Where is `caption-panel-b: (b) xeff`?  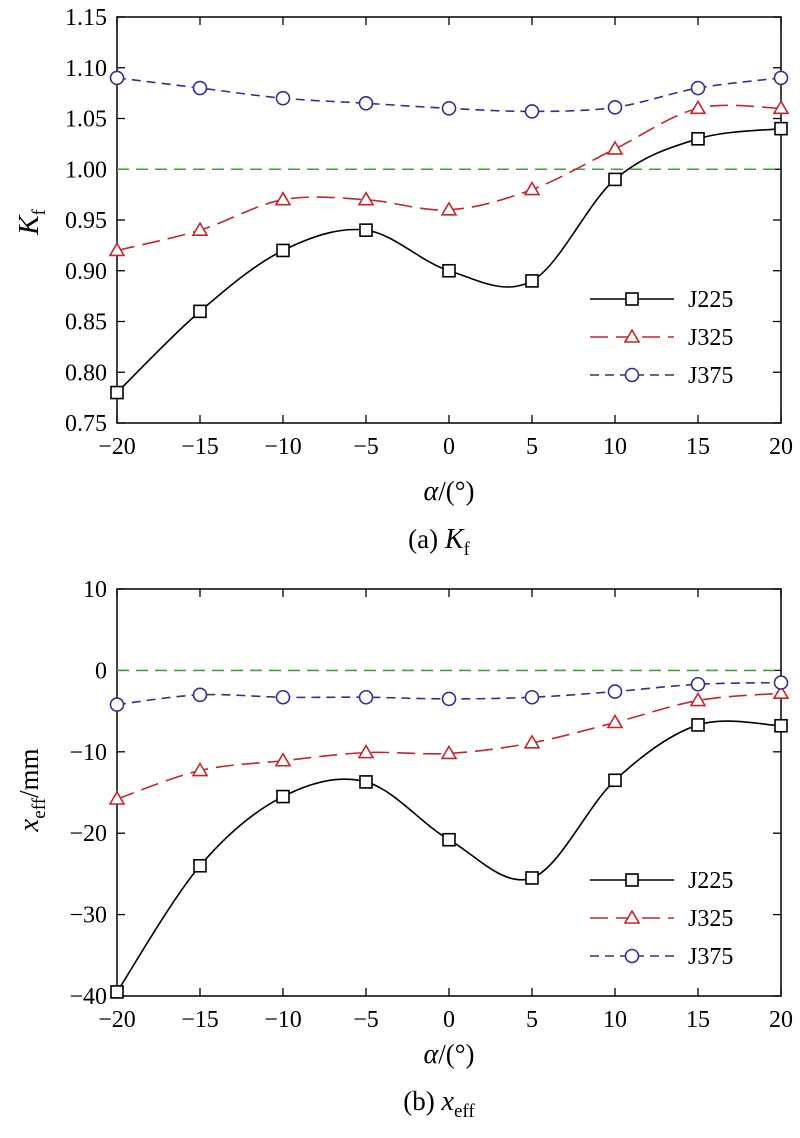
caption-panel-b: (b) xeff is located at coordinates (439, 1104).